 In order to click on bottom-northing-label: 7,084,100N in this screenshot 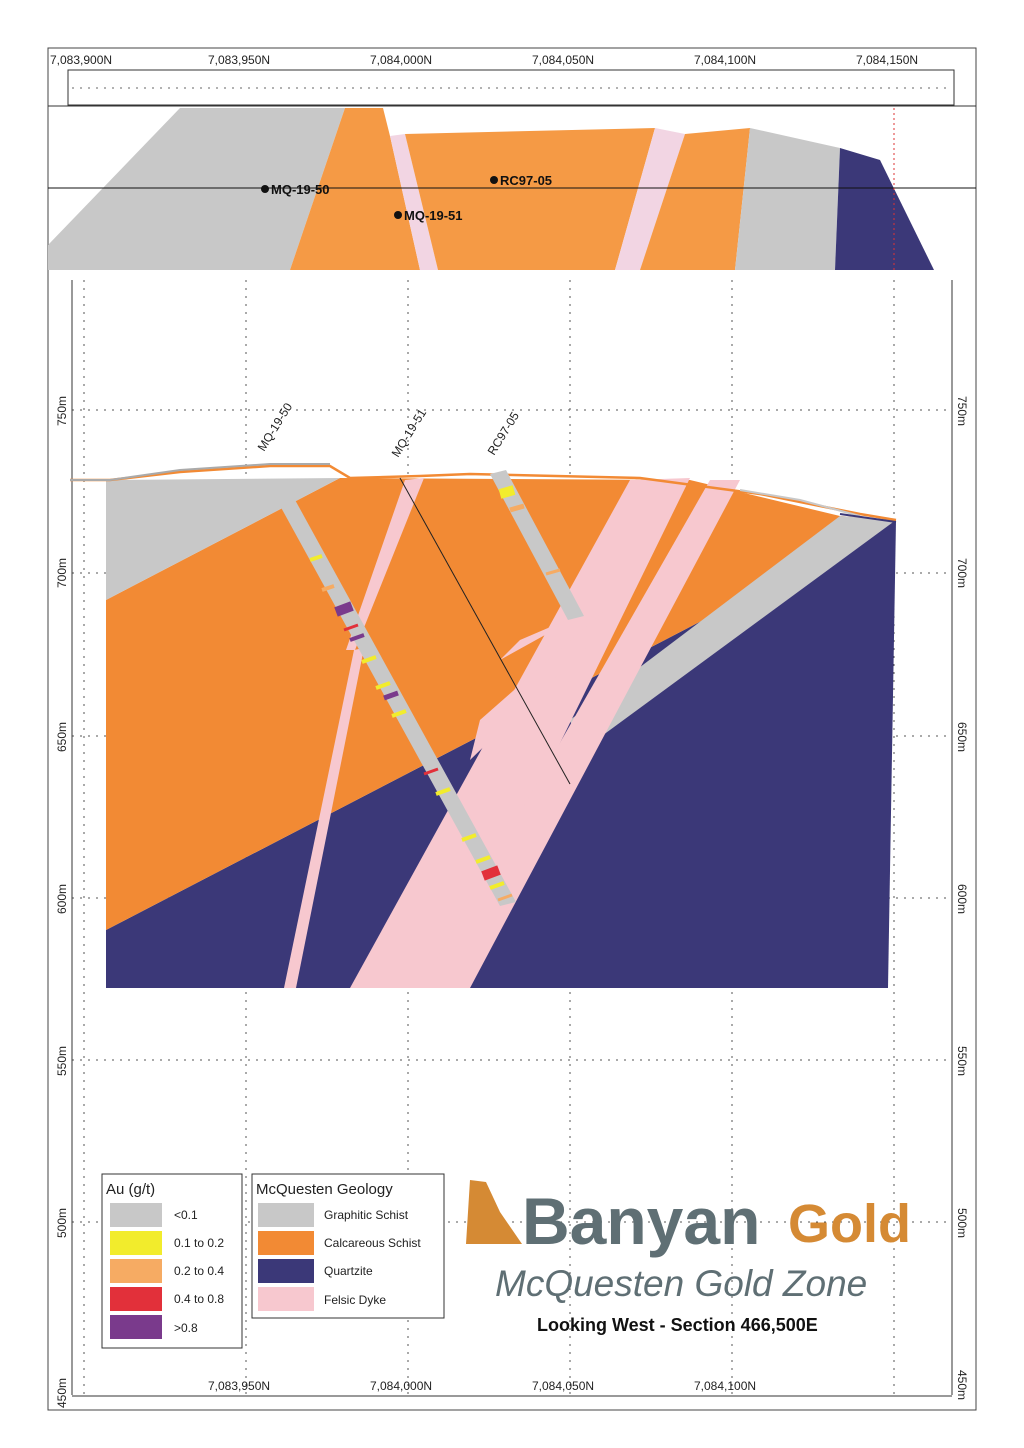, I will do `click(725, 1386)`.